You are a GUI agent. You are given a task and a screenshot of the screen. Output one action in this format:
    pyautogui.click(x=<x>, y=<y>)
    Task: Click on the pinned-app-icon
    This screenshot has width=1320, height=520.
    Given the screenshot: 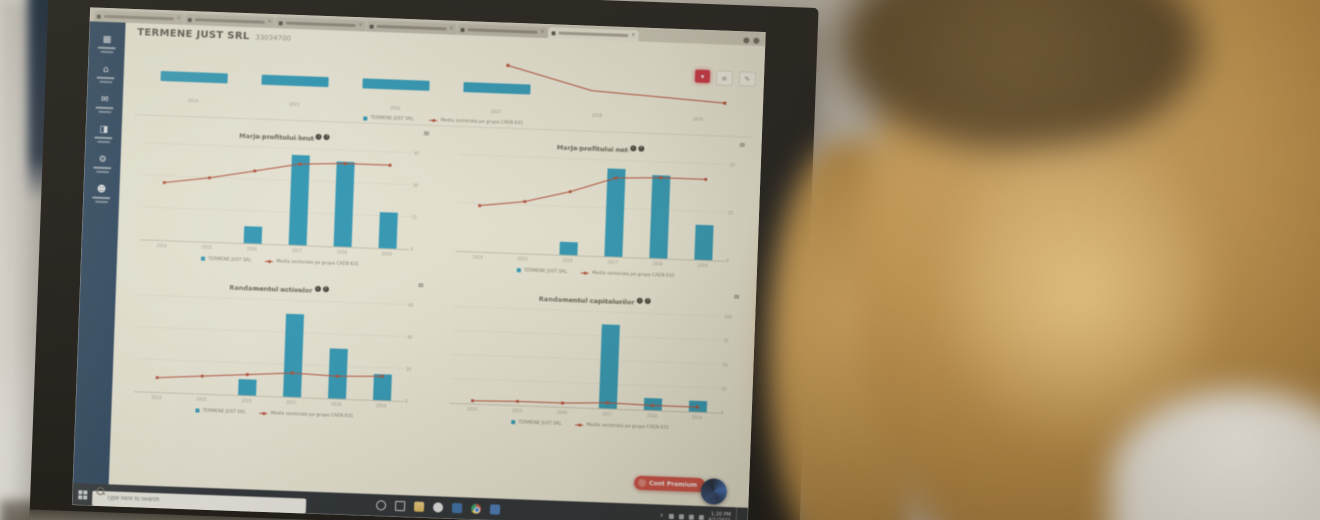 What is the action you would take?
    pyautogui.click(x=495, y=509)
    